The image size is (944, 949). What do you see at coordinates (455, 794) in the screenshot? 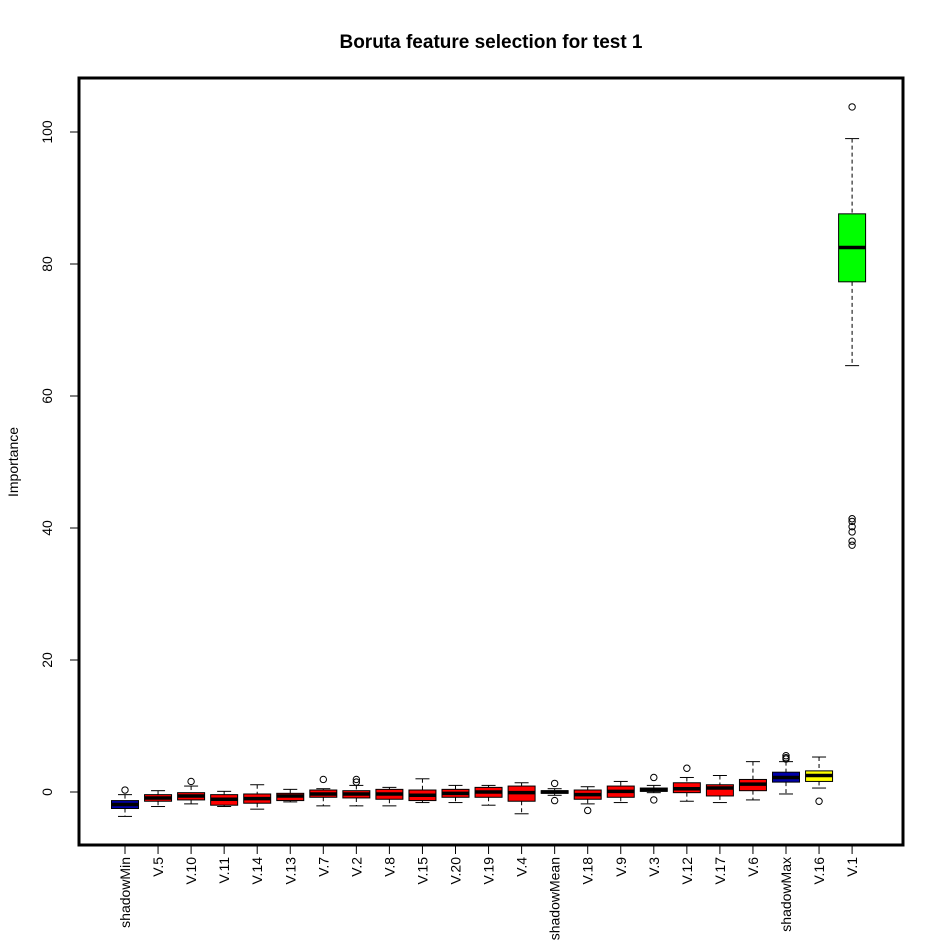
I see `box-V.20` at bounding box center [455, 794].